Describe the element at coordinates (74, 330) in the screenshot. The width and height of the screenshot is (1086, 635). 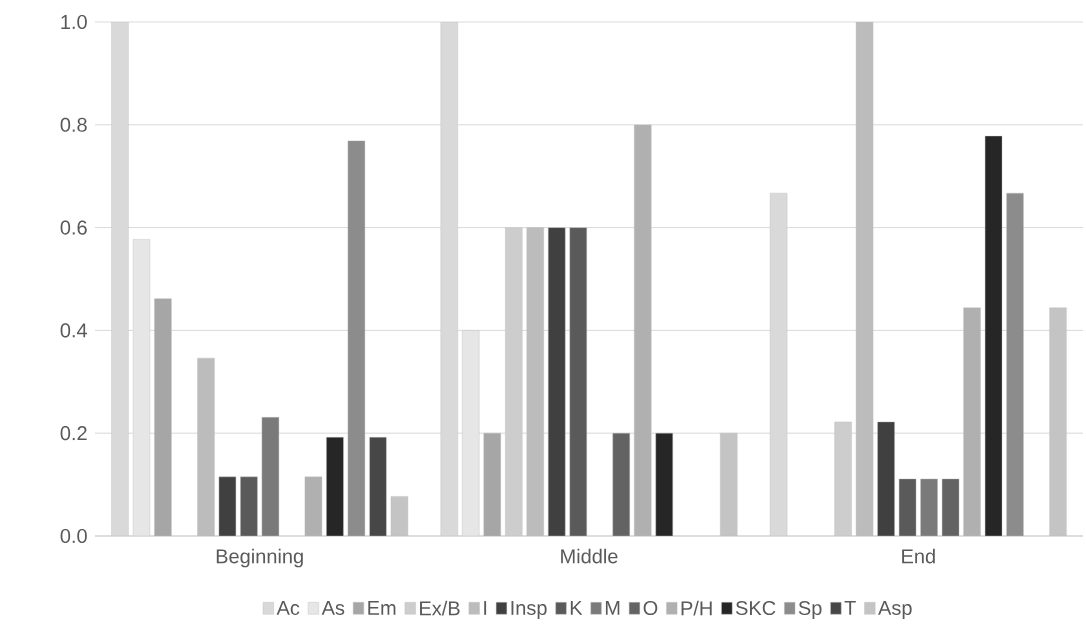
I see `y-tick-label: 0.4` at that location.